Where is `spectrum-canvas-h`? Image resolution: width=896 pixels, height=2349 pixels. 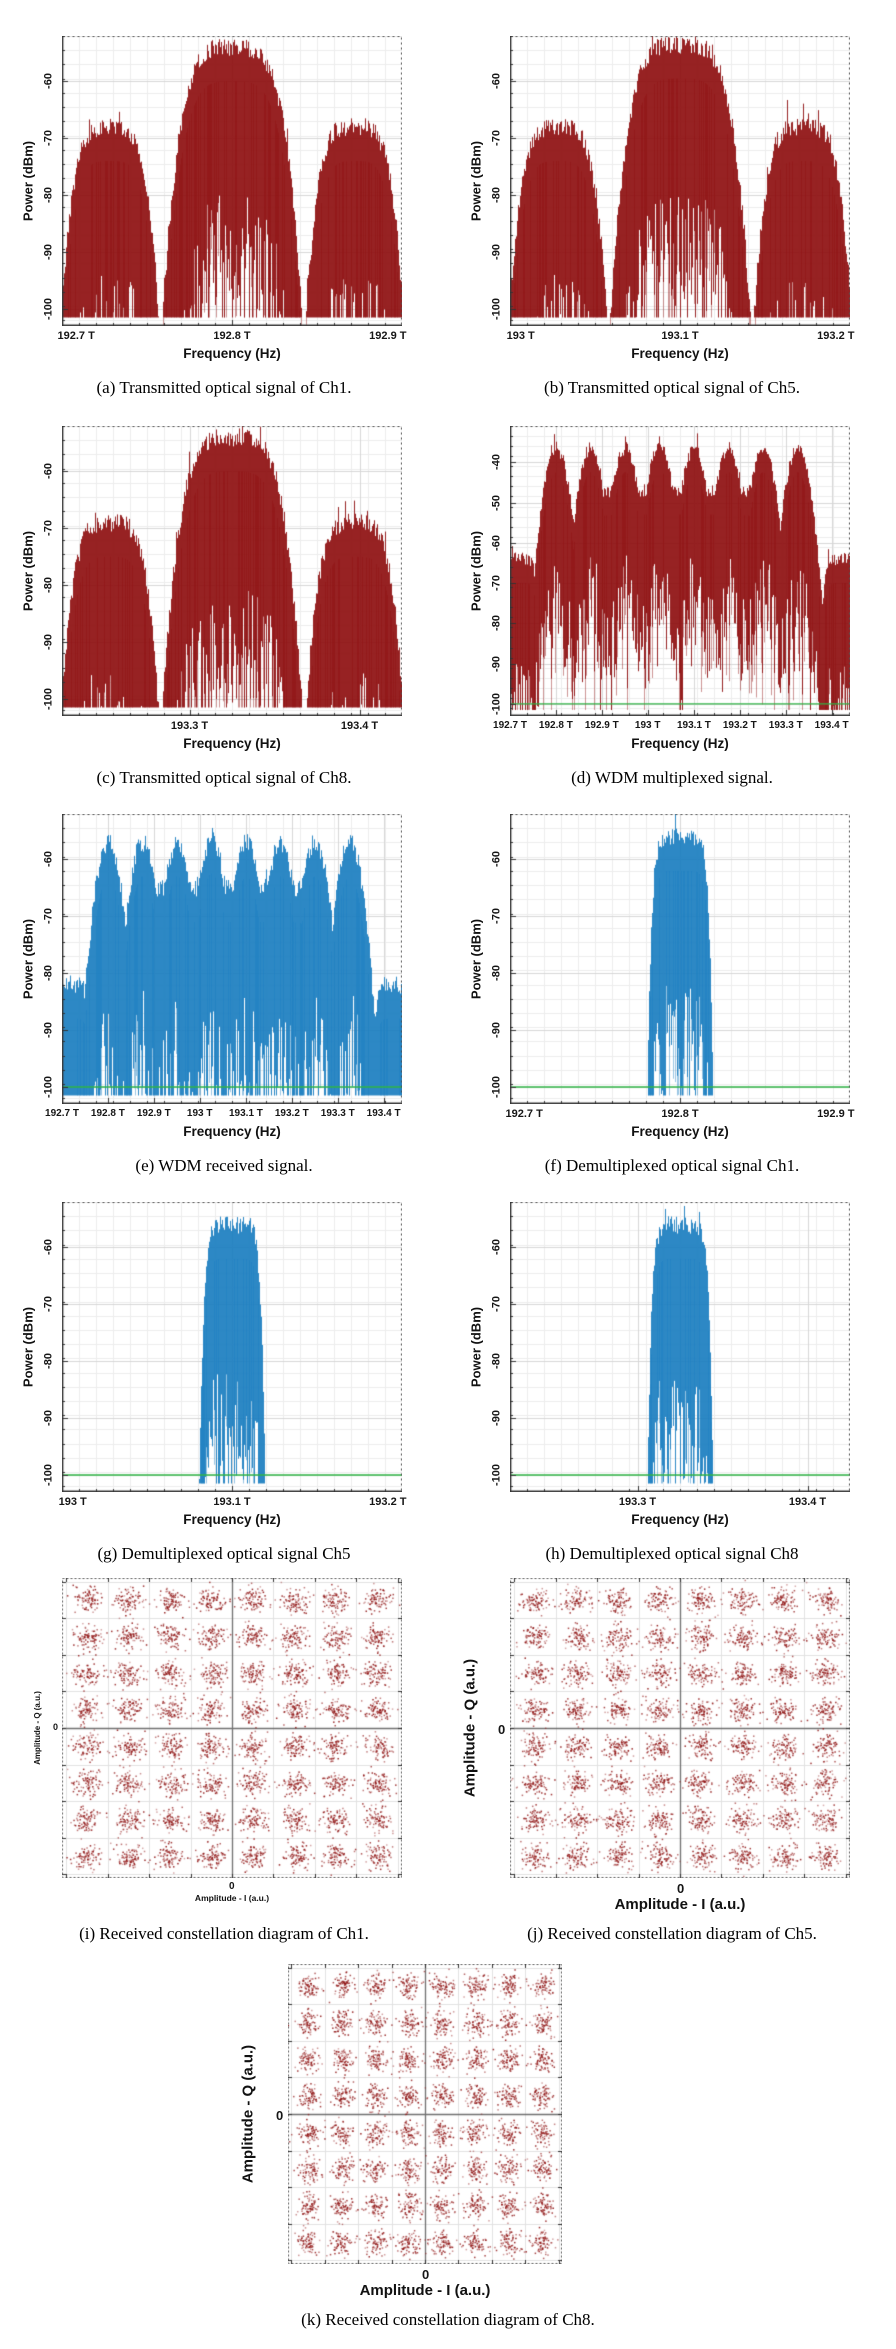
spectrum-canvas-h is located at coordinates (680, 1347).